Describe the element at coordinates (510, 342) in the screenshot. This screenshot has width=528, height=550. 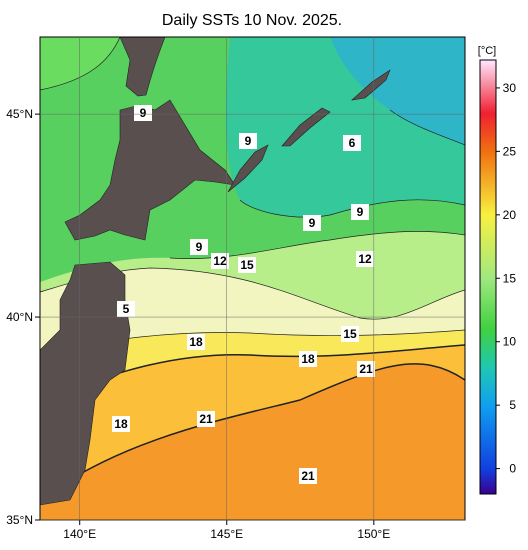
I see `colorbar-tick-label: 10` at that location.